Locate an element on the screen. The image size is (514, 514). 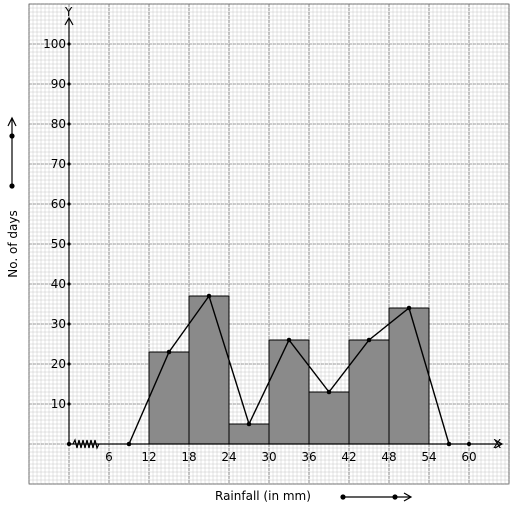
y-tick-label: 60 is located at coordinates (58, 204).